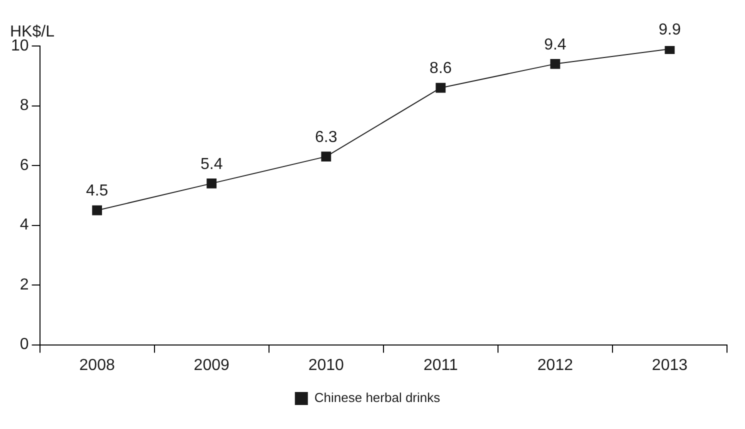 Image resolution: width=745 pixels, height=429 pixels. What do you see at coordinates (97, 365) in the screenshot?
I see `x-tick-label: 2008` at bounding box center [97, 365].